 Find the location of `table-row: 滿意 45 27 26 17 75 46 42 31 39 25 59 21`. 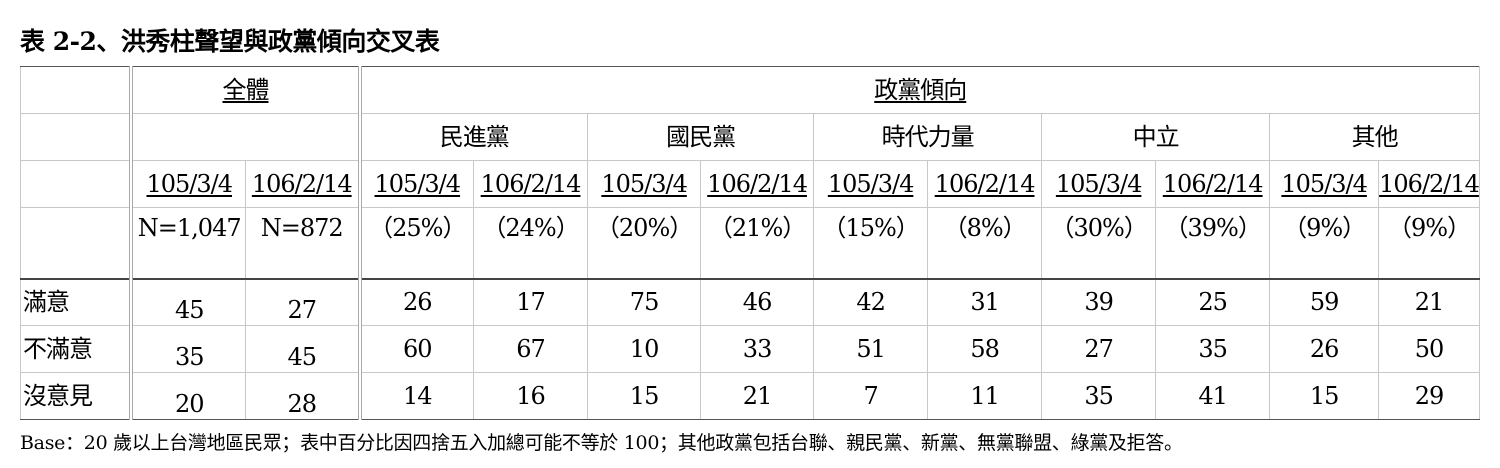

table-row: 滿意 45 27 26 17 75 46 42 31 39 25 59 21 is located at coordinates (750, 302).